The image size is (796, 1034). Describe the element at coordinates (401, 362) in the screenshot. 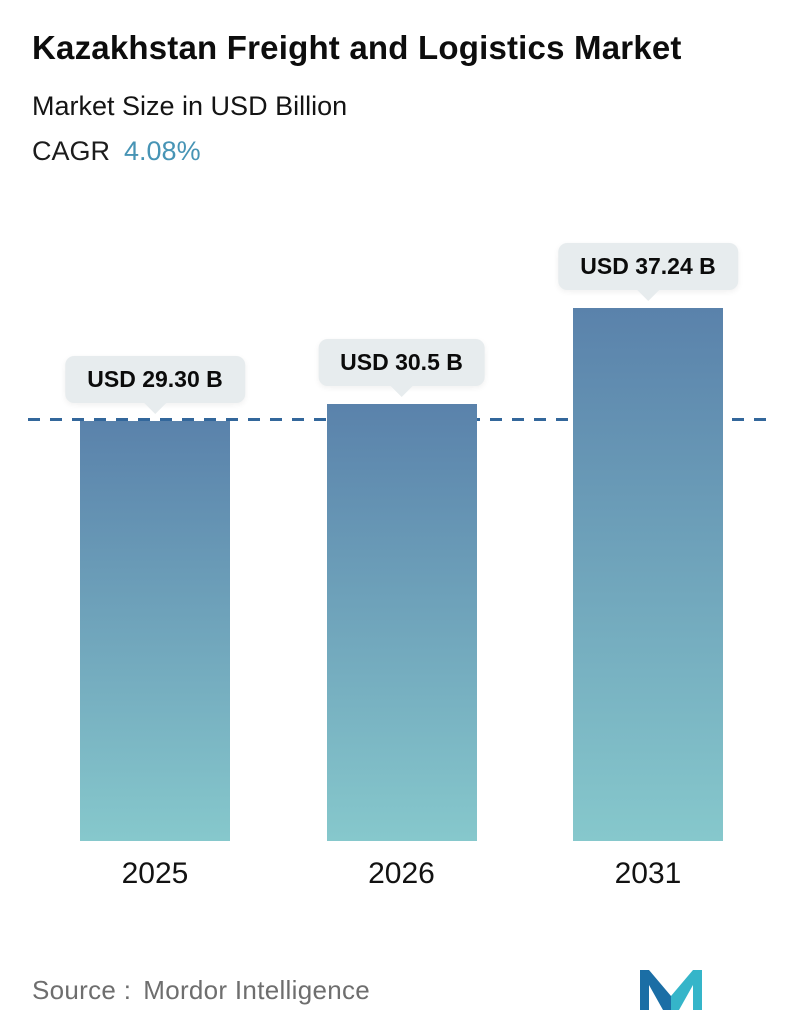

I see `value-callout: USD 30.5 B` at that location.